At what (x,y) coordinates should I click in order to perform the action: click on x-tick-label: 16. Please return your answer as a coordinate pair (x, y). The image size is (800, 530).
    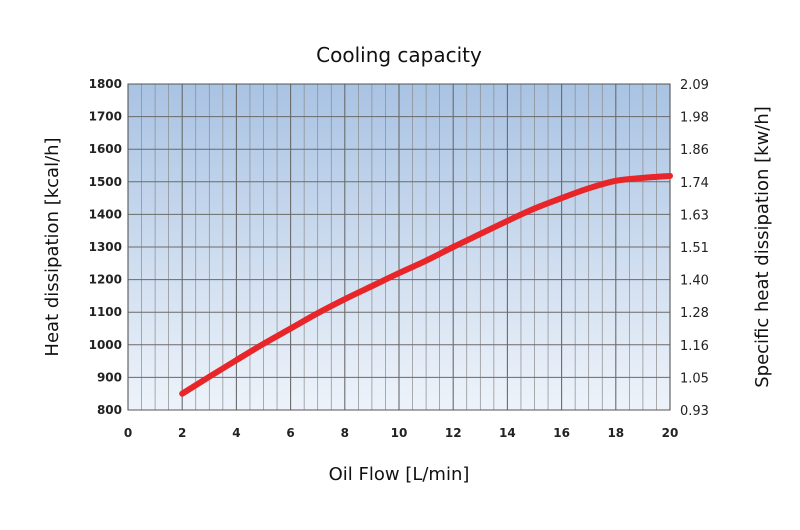
    Looking at the image, I should click on (561, 433).